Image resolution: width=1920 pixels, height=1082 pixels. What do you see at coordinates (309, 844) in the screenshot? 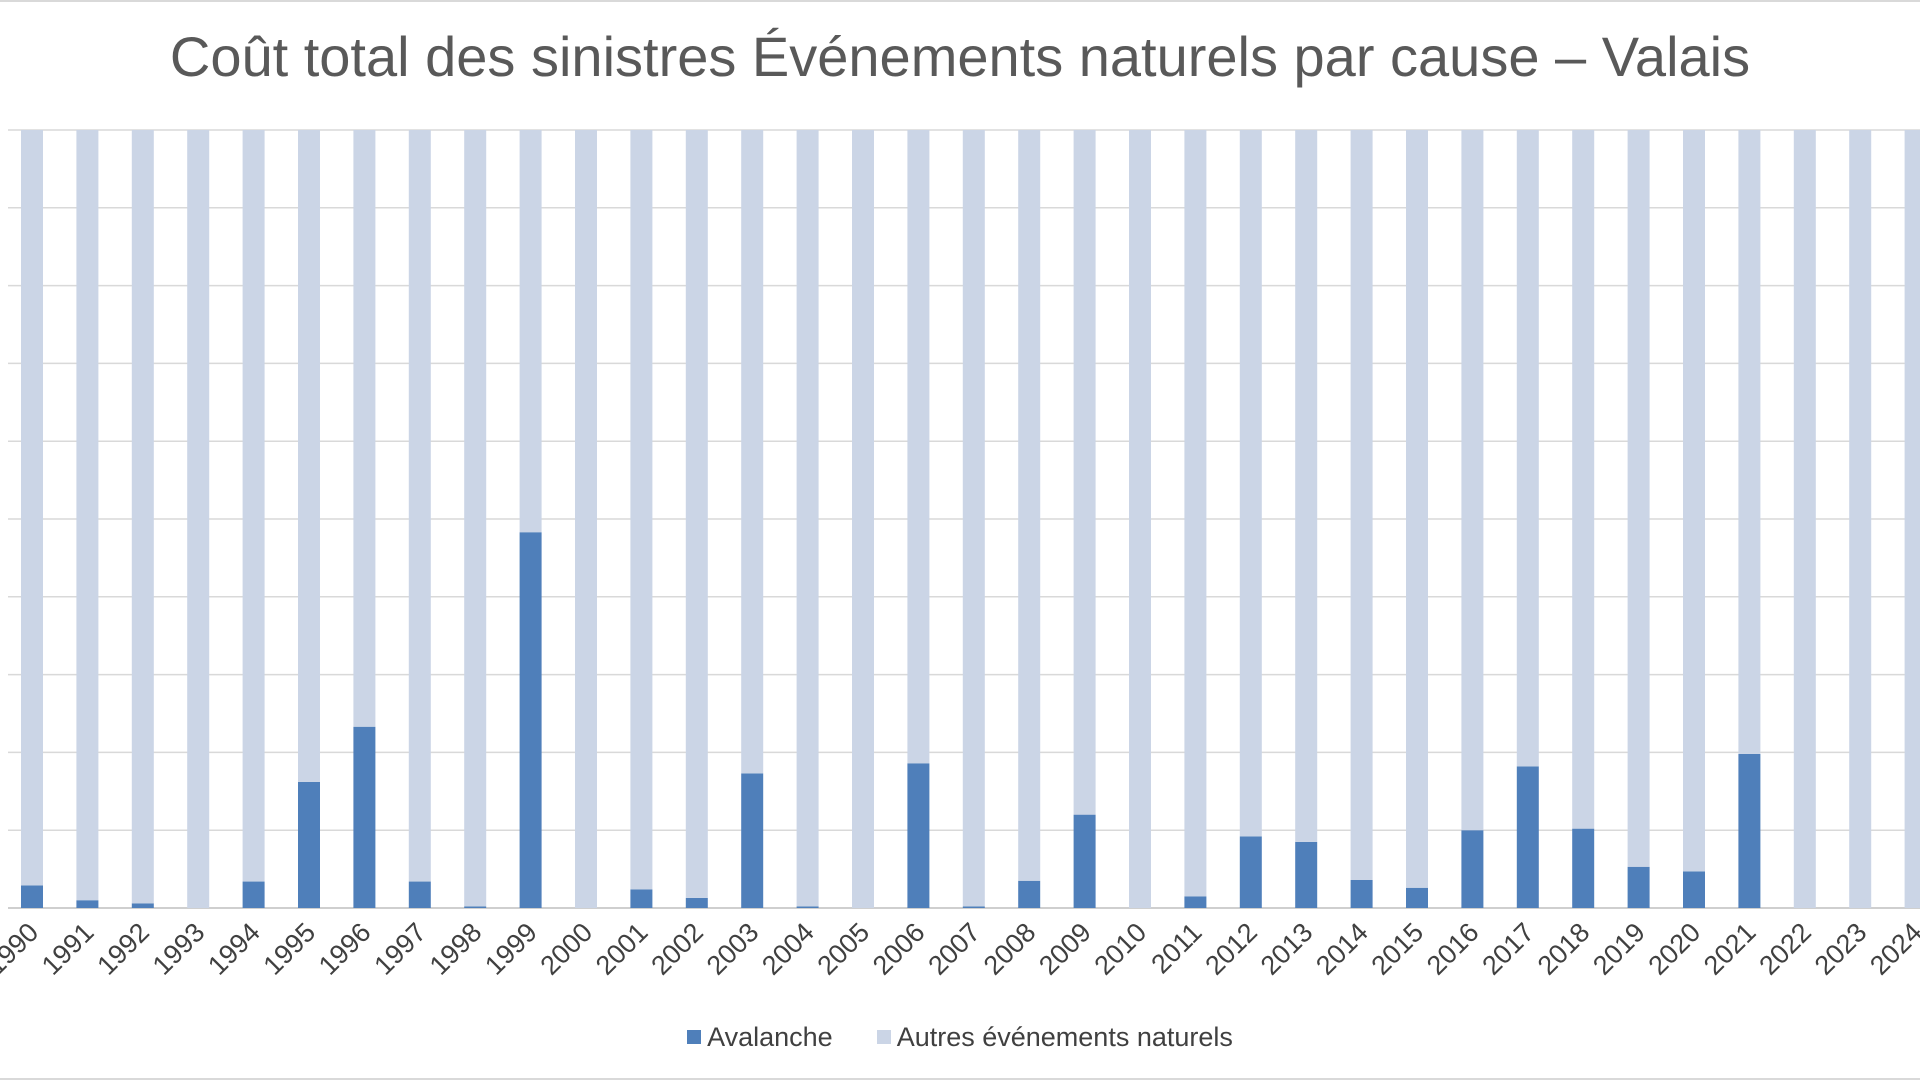
I see `bar-avalanche-1995` at bounding box center [309, 844].